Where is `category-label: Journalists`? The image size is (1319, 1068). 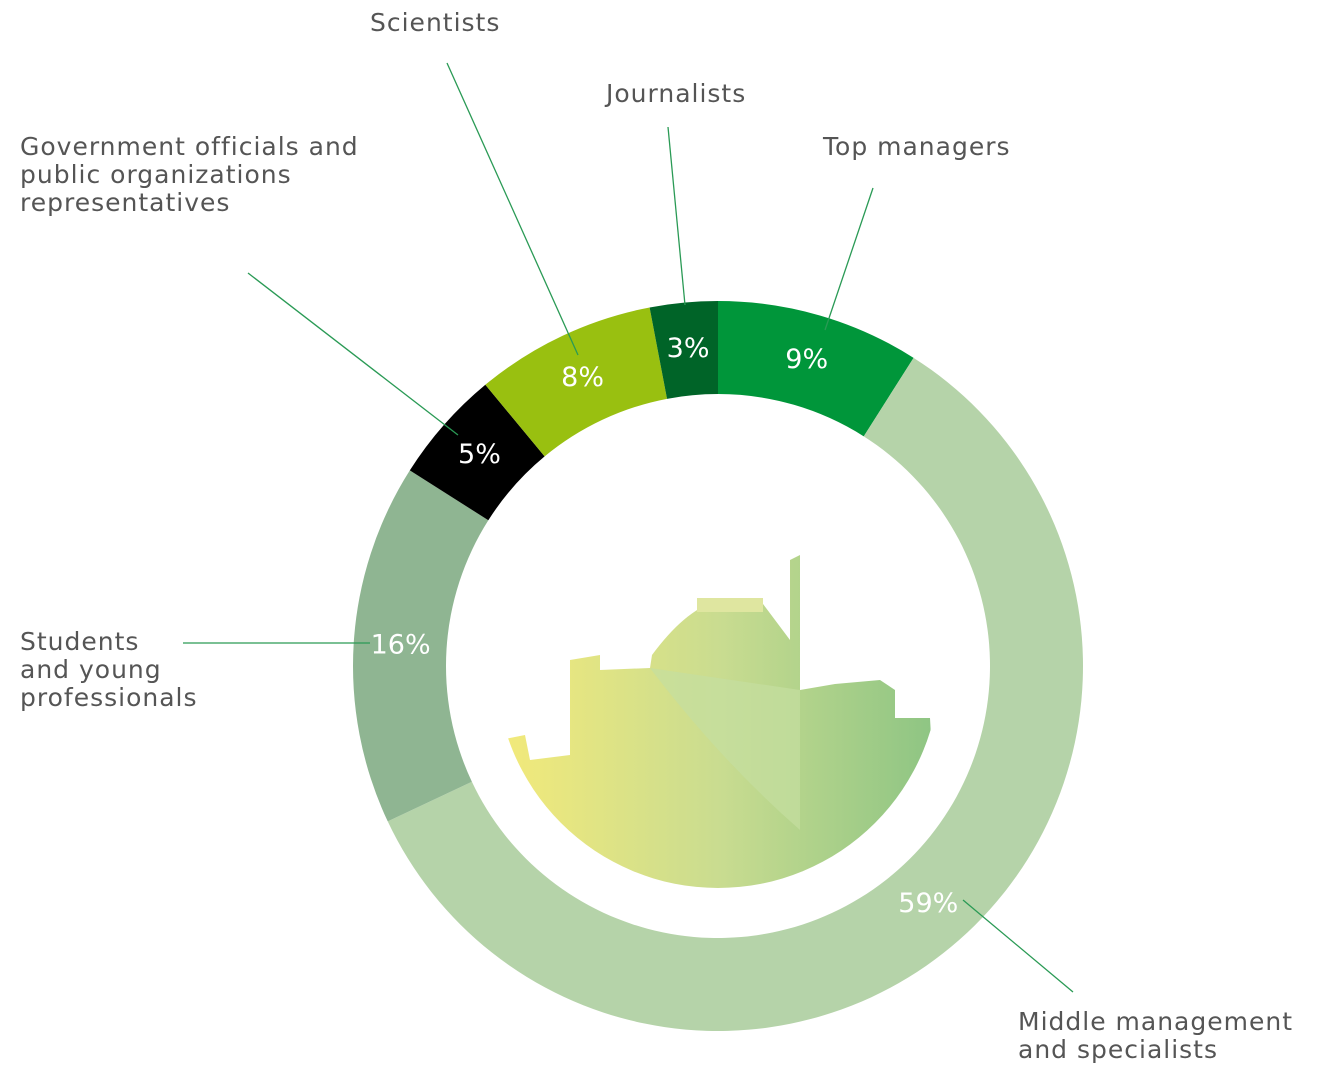 category-label: Journalists is located at coordinates (676, 93).